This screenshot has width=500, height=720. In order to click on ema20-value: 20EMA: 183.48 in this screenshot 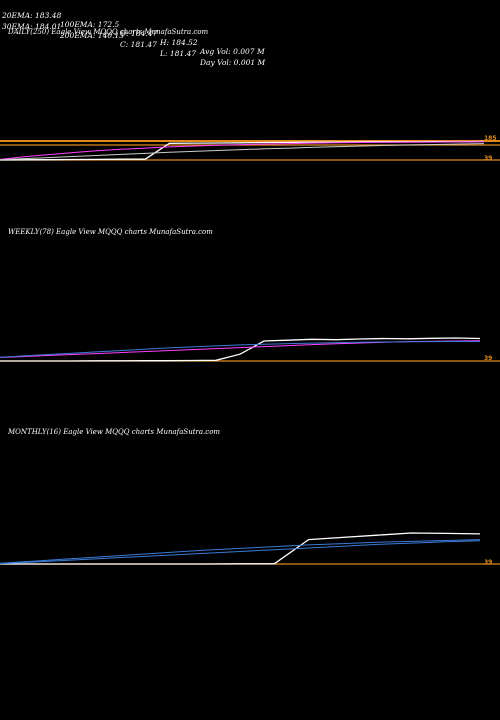, I will do `click(32, 15)`.